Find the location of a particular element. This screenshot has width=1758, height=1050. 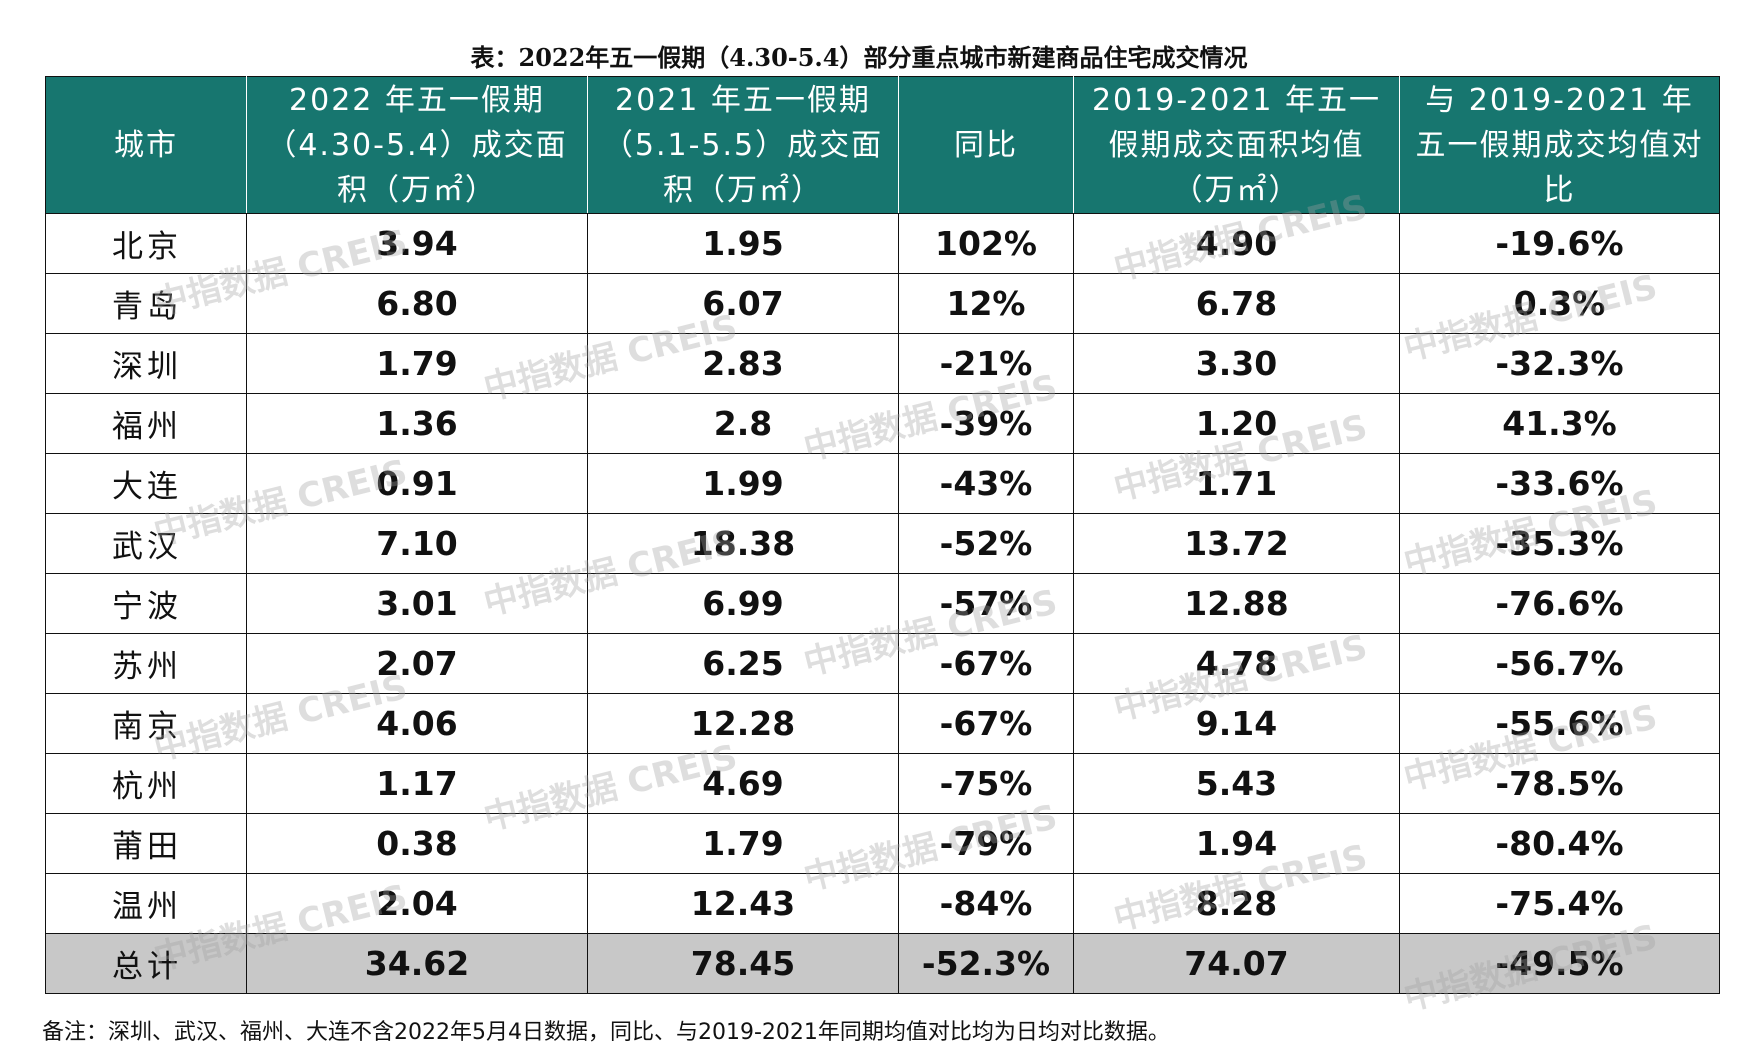

cell-vs-avg: -19.6% is located at coordinates (1559, 243).